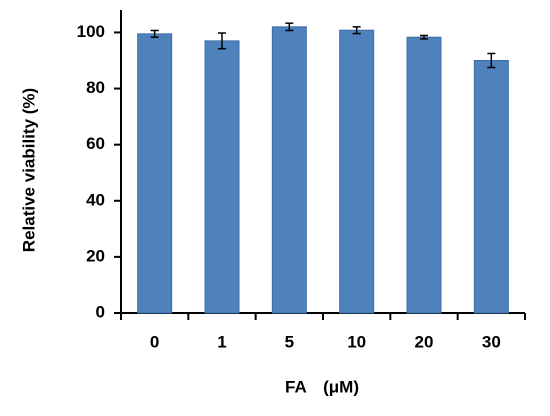 This screenshot has height=416, width=550. I want to click on x-tick-label: 30, so click(491, 341).